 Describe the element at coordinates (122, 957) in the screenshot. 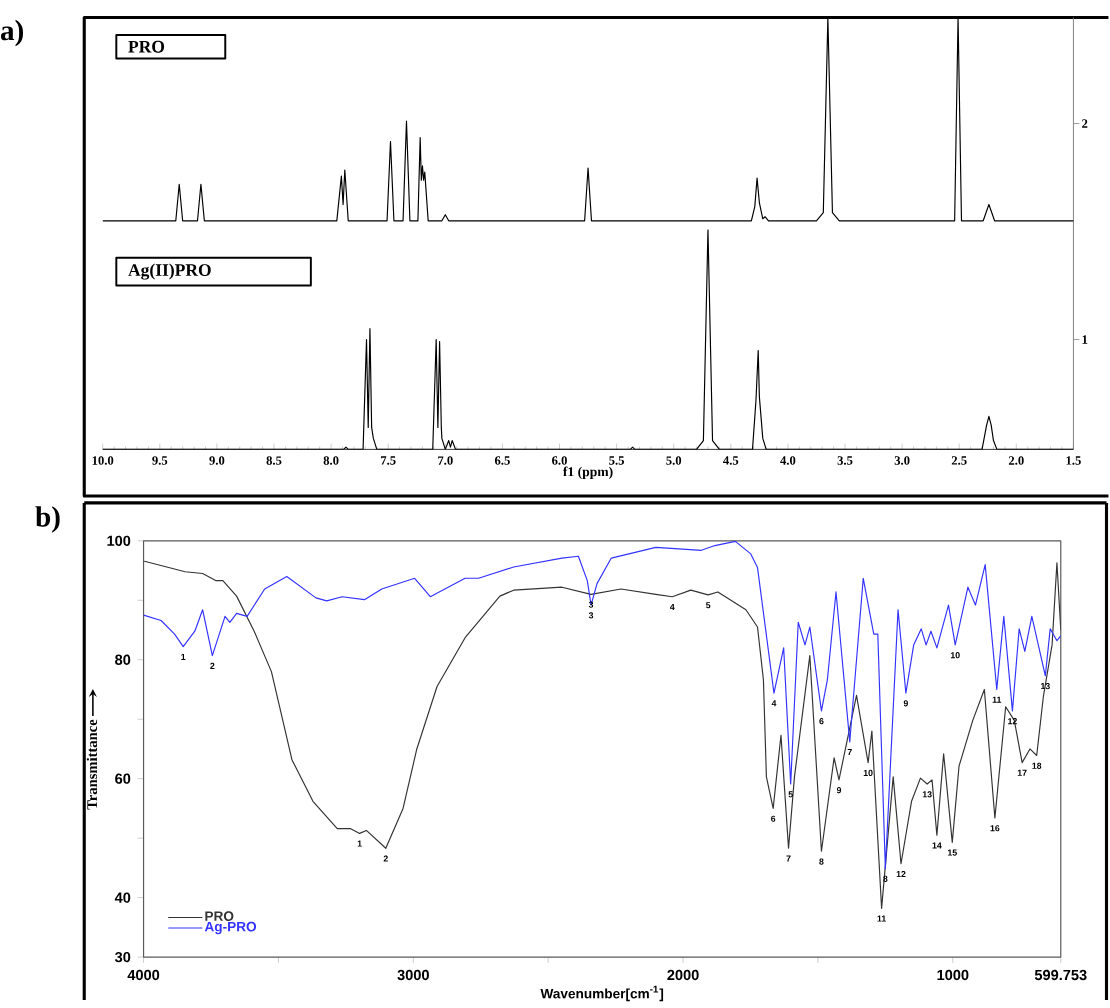

I see `y-tick-label: 30` at that location.